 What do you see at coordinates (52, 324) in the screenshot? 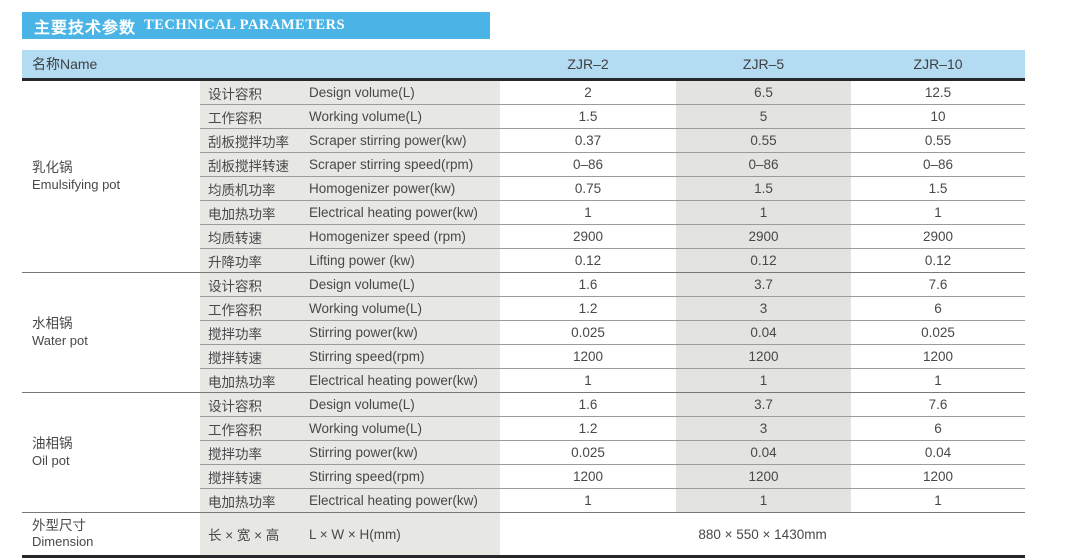
I see `group-label-cn: 水相锅` at bounding box center [52, 324].